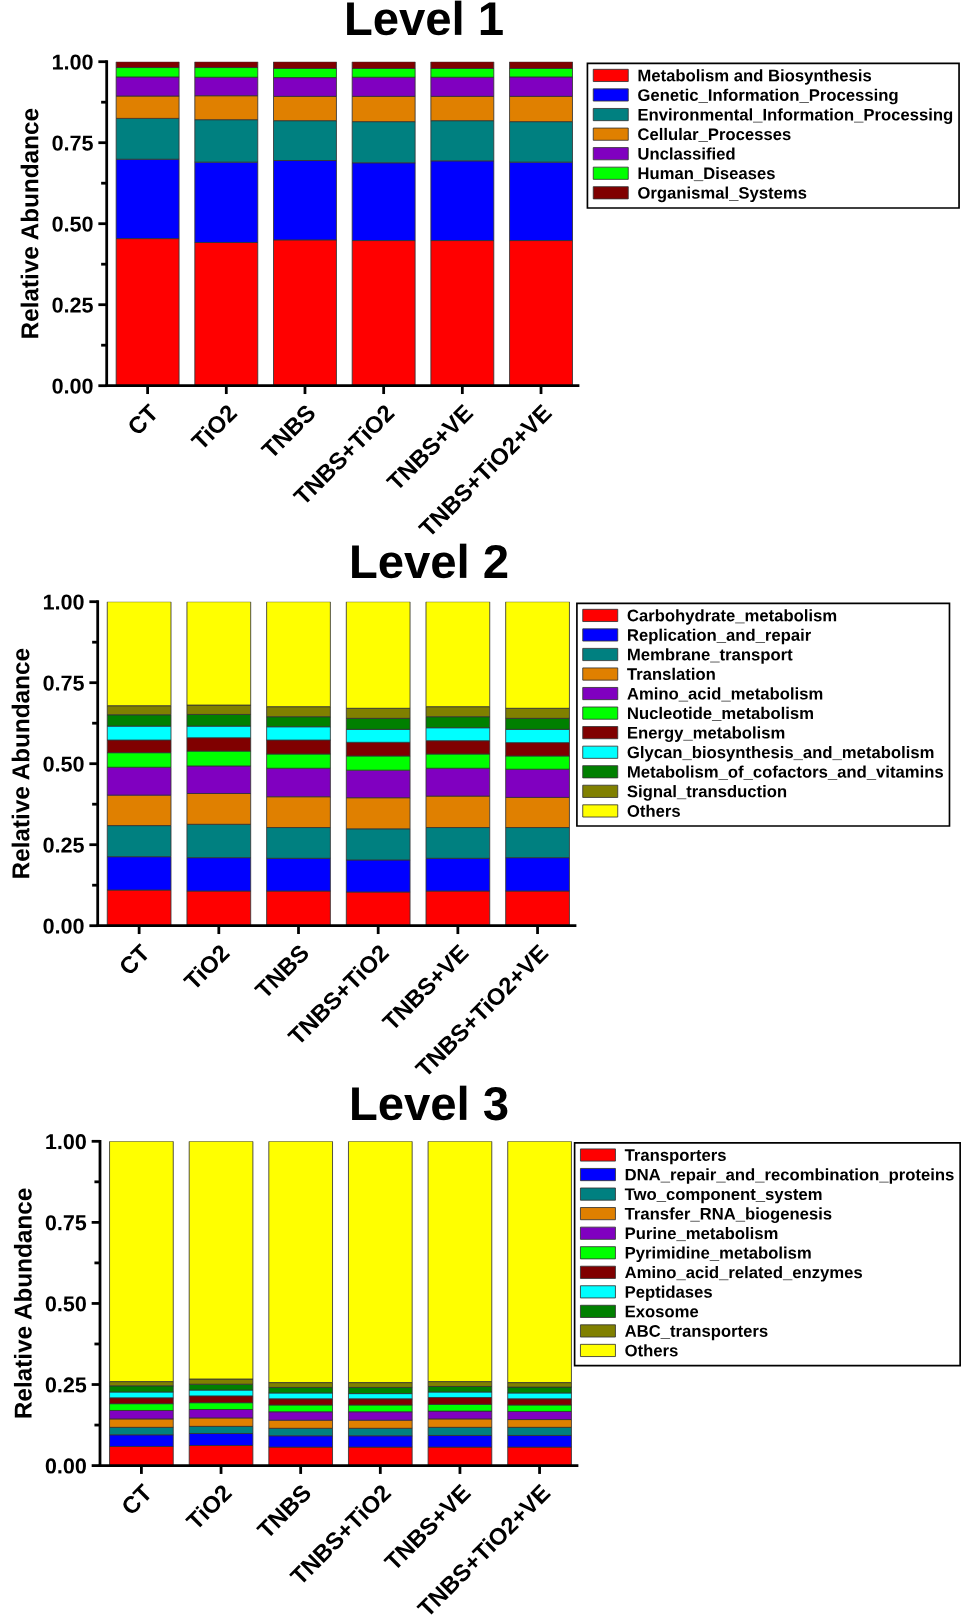 The image size is (968, 1622). What do you see at coordinates (675, 1157) in the screenshot?
I see `legend-label: Transporters` at bounding box center [675, 1157].